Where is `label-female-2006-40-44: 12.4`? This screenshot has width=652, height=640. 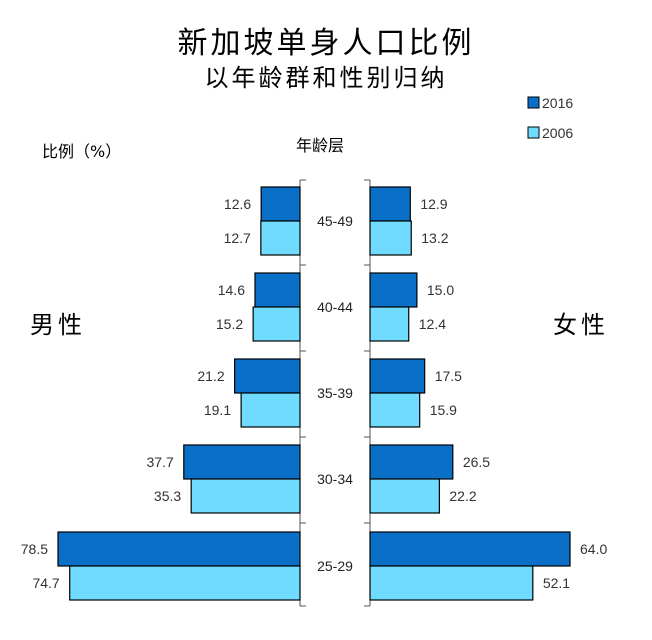
label-female-2006-40-44: 12.4 is located at coordinates (432, 324).